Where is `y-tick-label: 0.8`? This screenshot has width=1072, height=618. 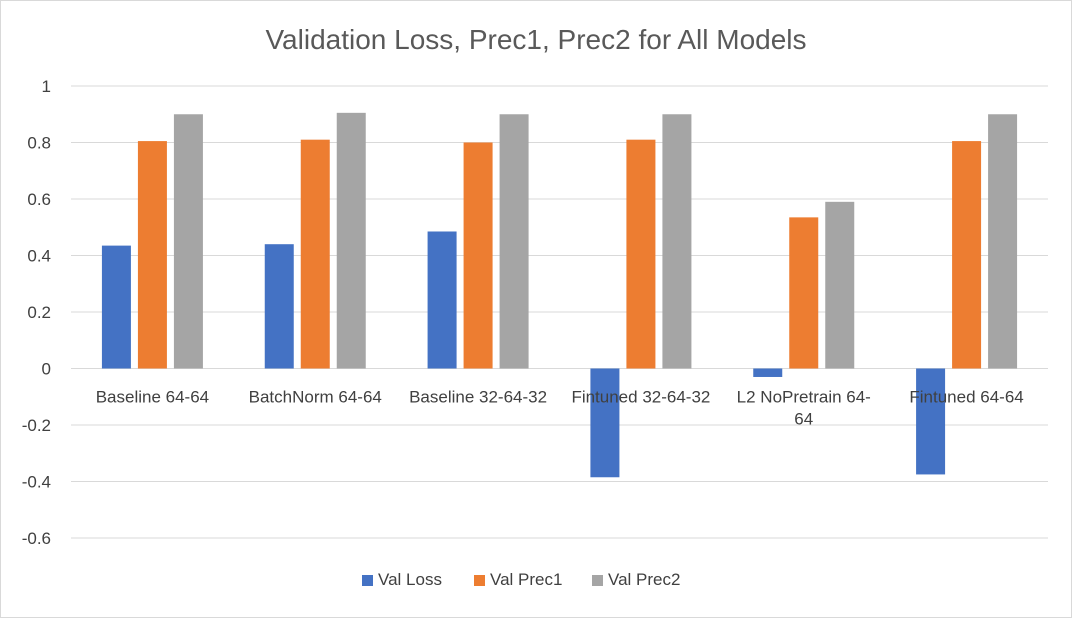 y-tick-label: 0.8 is located at coordinates (39, 143).